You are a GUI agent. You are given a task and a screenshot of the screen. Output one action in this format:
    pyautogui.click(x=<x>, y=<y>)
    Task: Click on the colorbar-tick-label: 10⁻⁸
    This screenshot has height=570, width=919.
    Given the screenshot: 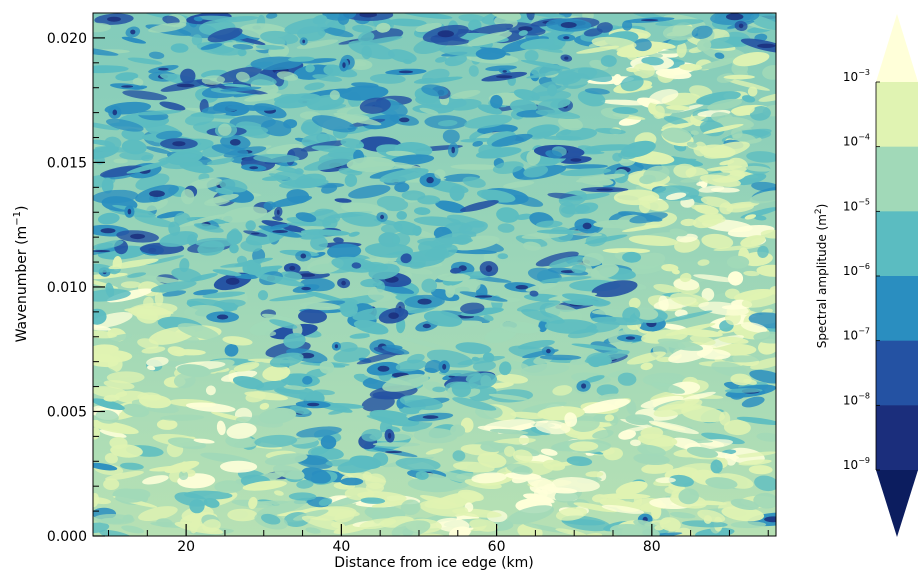 What is the action you would take?
    pyautogui.click(x=856, y=399)
    